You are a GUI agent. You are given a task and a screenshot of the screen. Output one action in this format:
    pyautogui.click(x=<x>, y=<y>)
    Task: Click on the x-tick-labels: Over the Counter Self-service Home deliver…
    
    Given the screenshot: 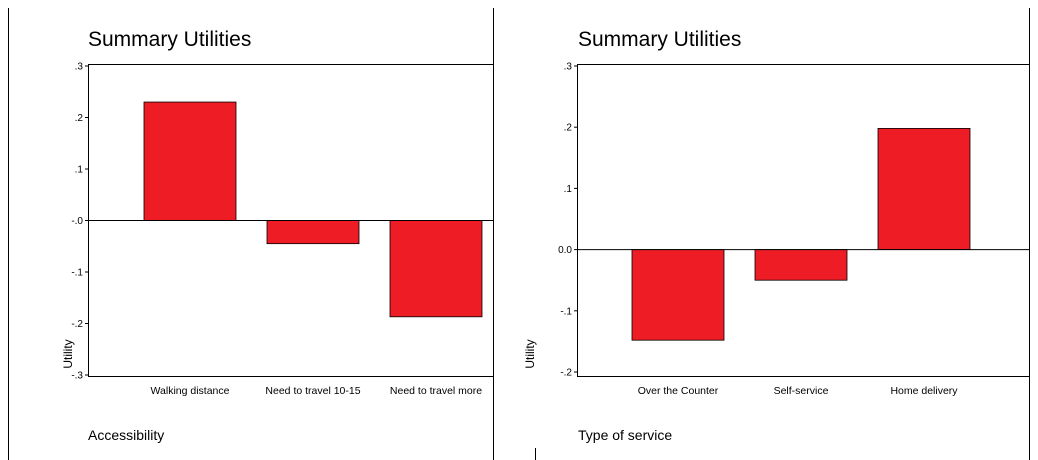 What is the action you would take?
    pyautogui.click(x=798, y=391)
    